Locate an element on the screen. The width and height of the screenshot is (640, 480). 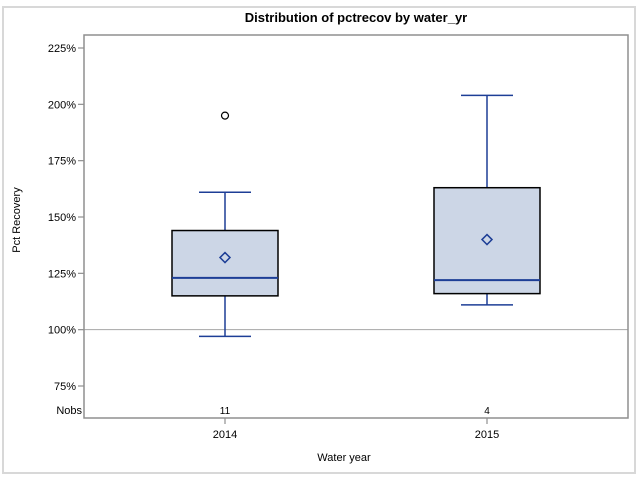
outlier-point is located at coordinates (225, 115).